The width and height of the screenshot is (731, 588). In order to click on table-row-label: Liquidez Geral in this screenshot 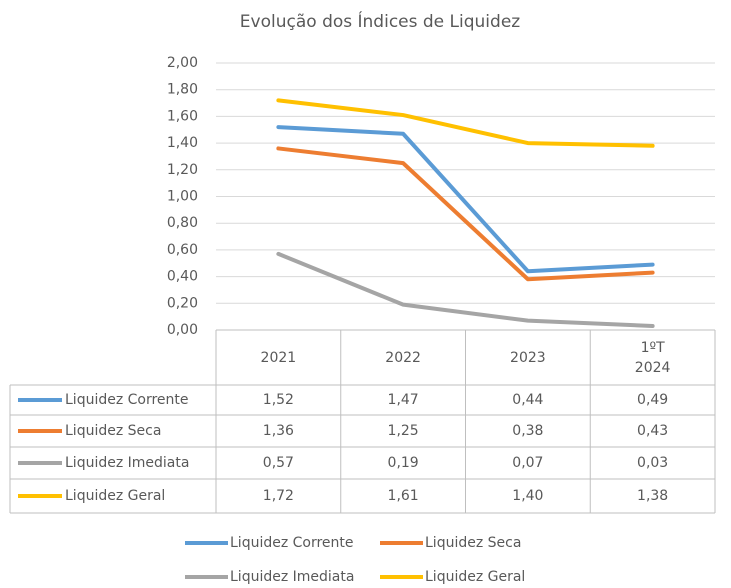, I will do `click(115, 496)`.